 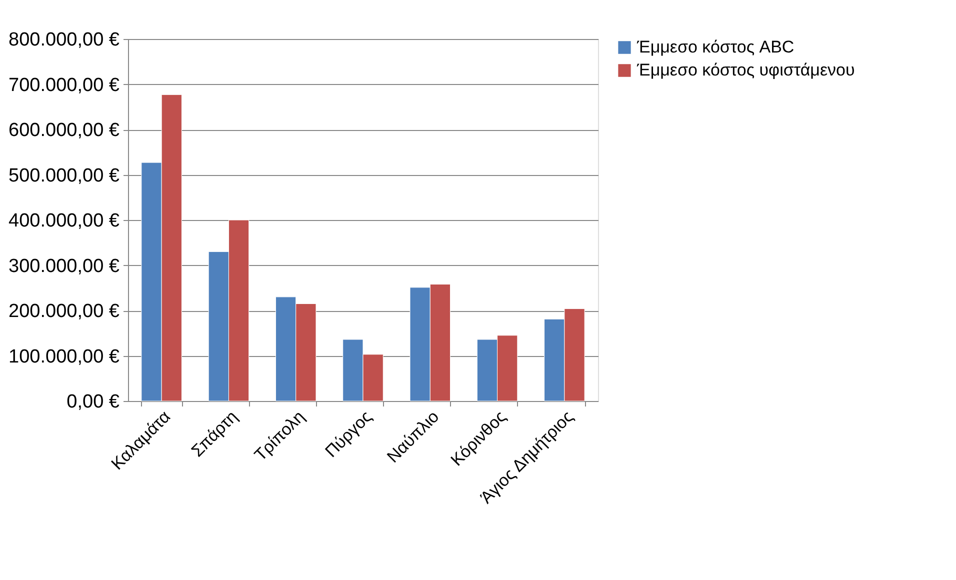 What do you see at coordinates (93, 402) in the screenshot?
I see `y-tick-label: 0,00 €` at bounding box center [93, 402].